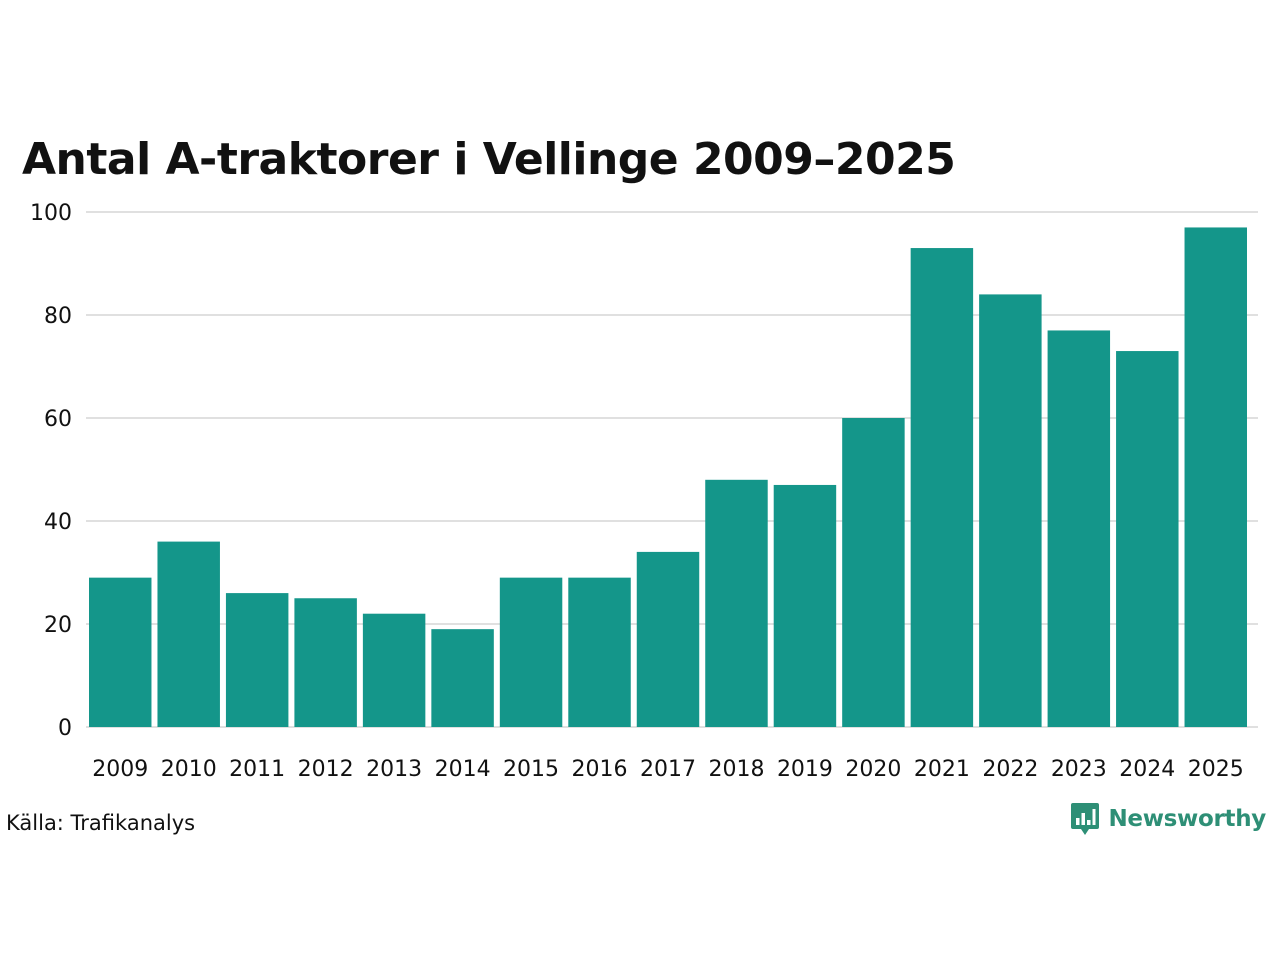 The width and height of the screenshot is (1280, 960). I want to click on bar-2012, so click(325, 662).